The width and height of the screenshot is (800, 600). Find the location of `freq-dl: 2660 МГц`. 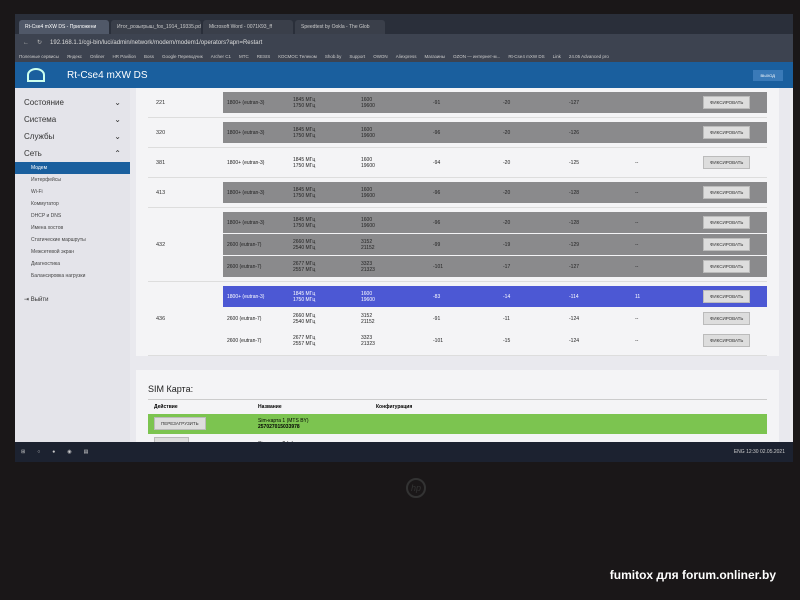

freq-dl: 2660 МГц is located at coordinates (304, 315).